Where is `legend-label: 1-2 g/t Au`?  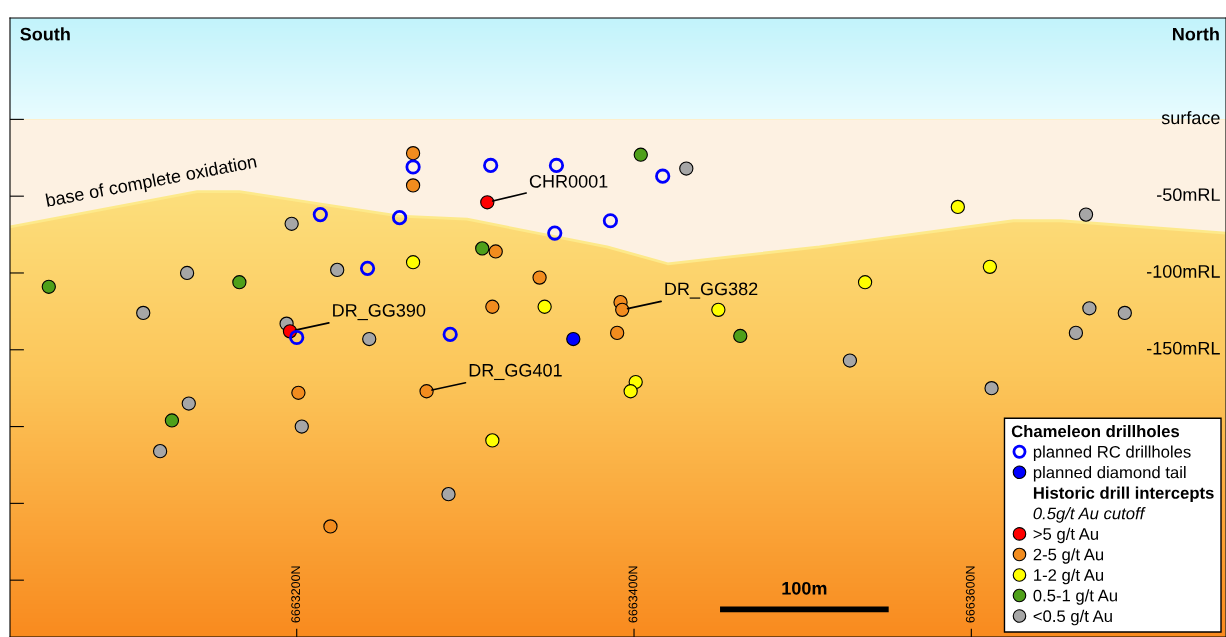 legend-label: 1-2 g/t Au is located at coordinates (1069, 576).